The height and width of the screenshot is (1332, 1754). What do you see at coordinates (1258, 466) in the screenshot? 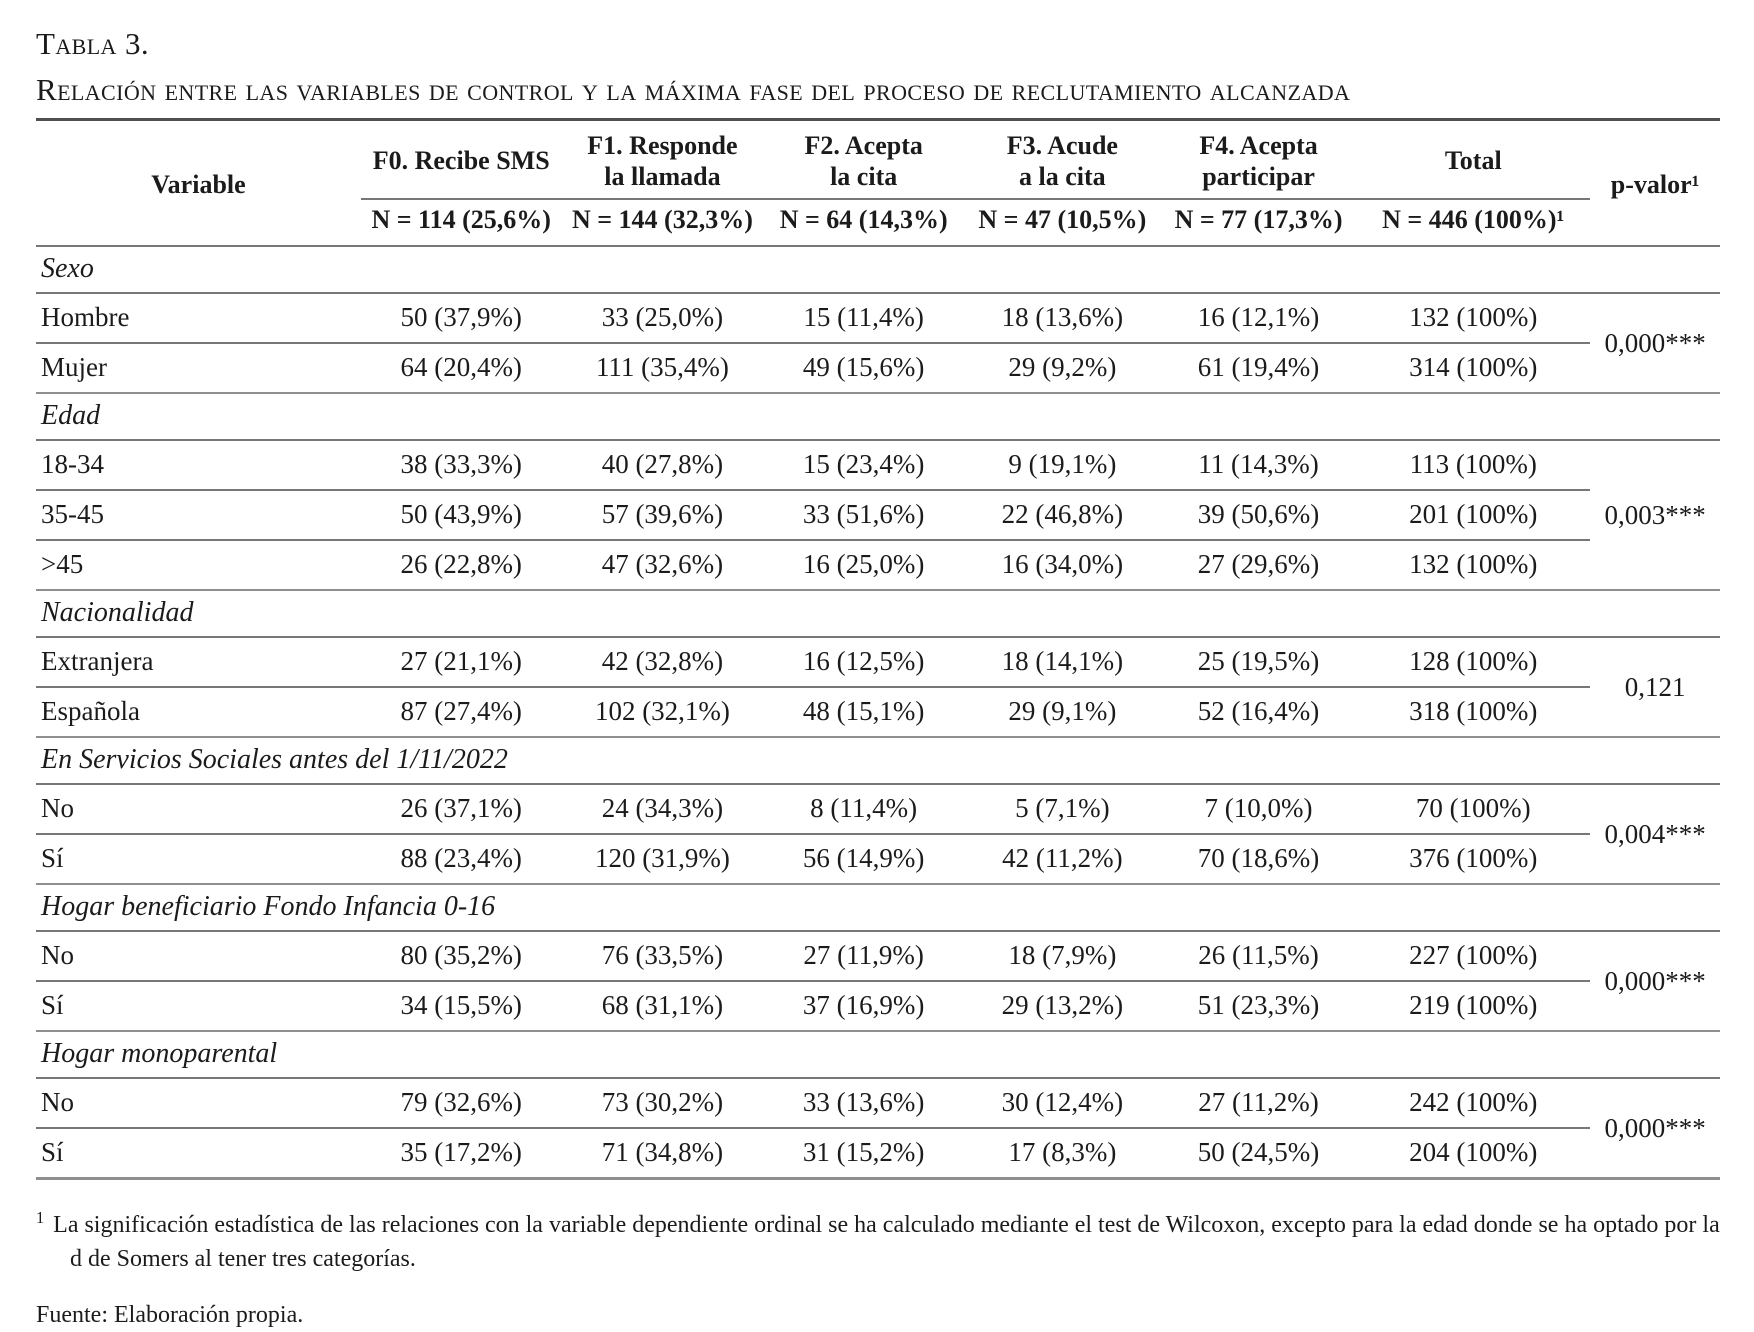
I see `cell: 11 (14,3%)` at bounding box center [1258, 466].